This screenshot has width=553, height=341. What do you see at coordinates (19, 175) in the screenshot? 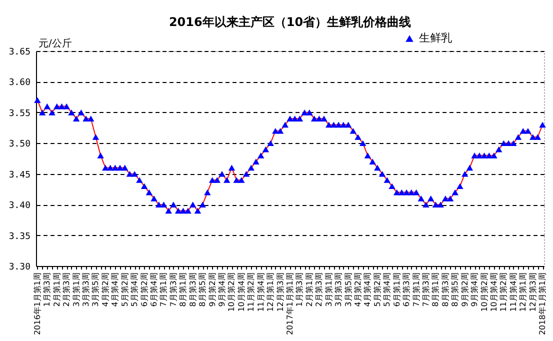
I see `y-tick-label: 3.45` at bounding box center [19, 175].